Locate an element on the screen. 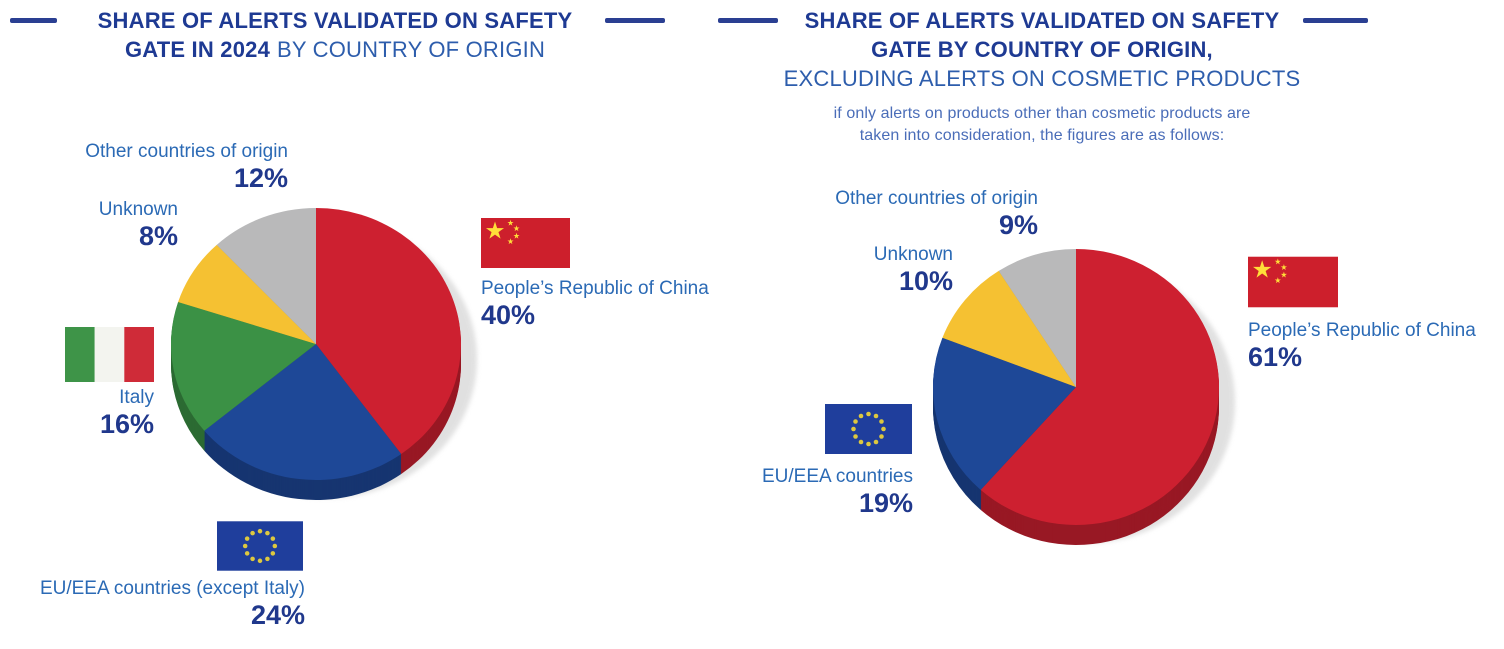  label-right-other-countries: Other countries of origin 9% is located at coordinates (936, 214).